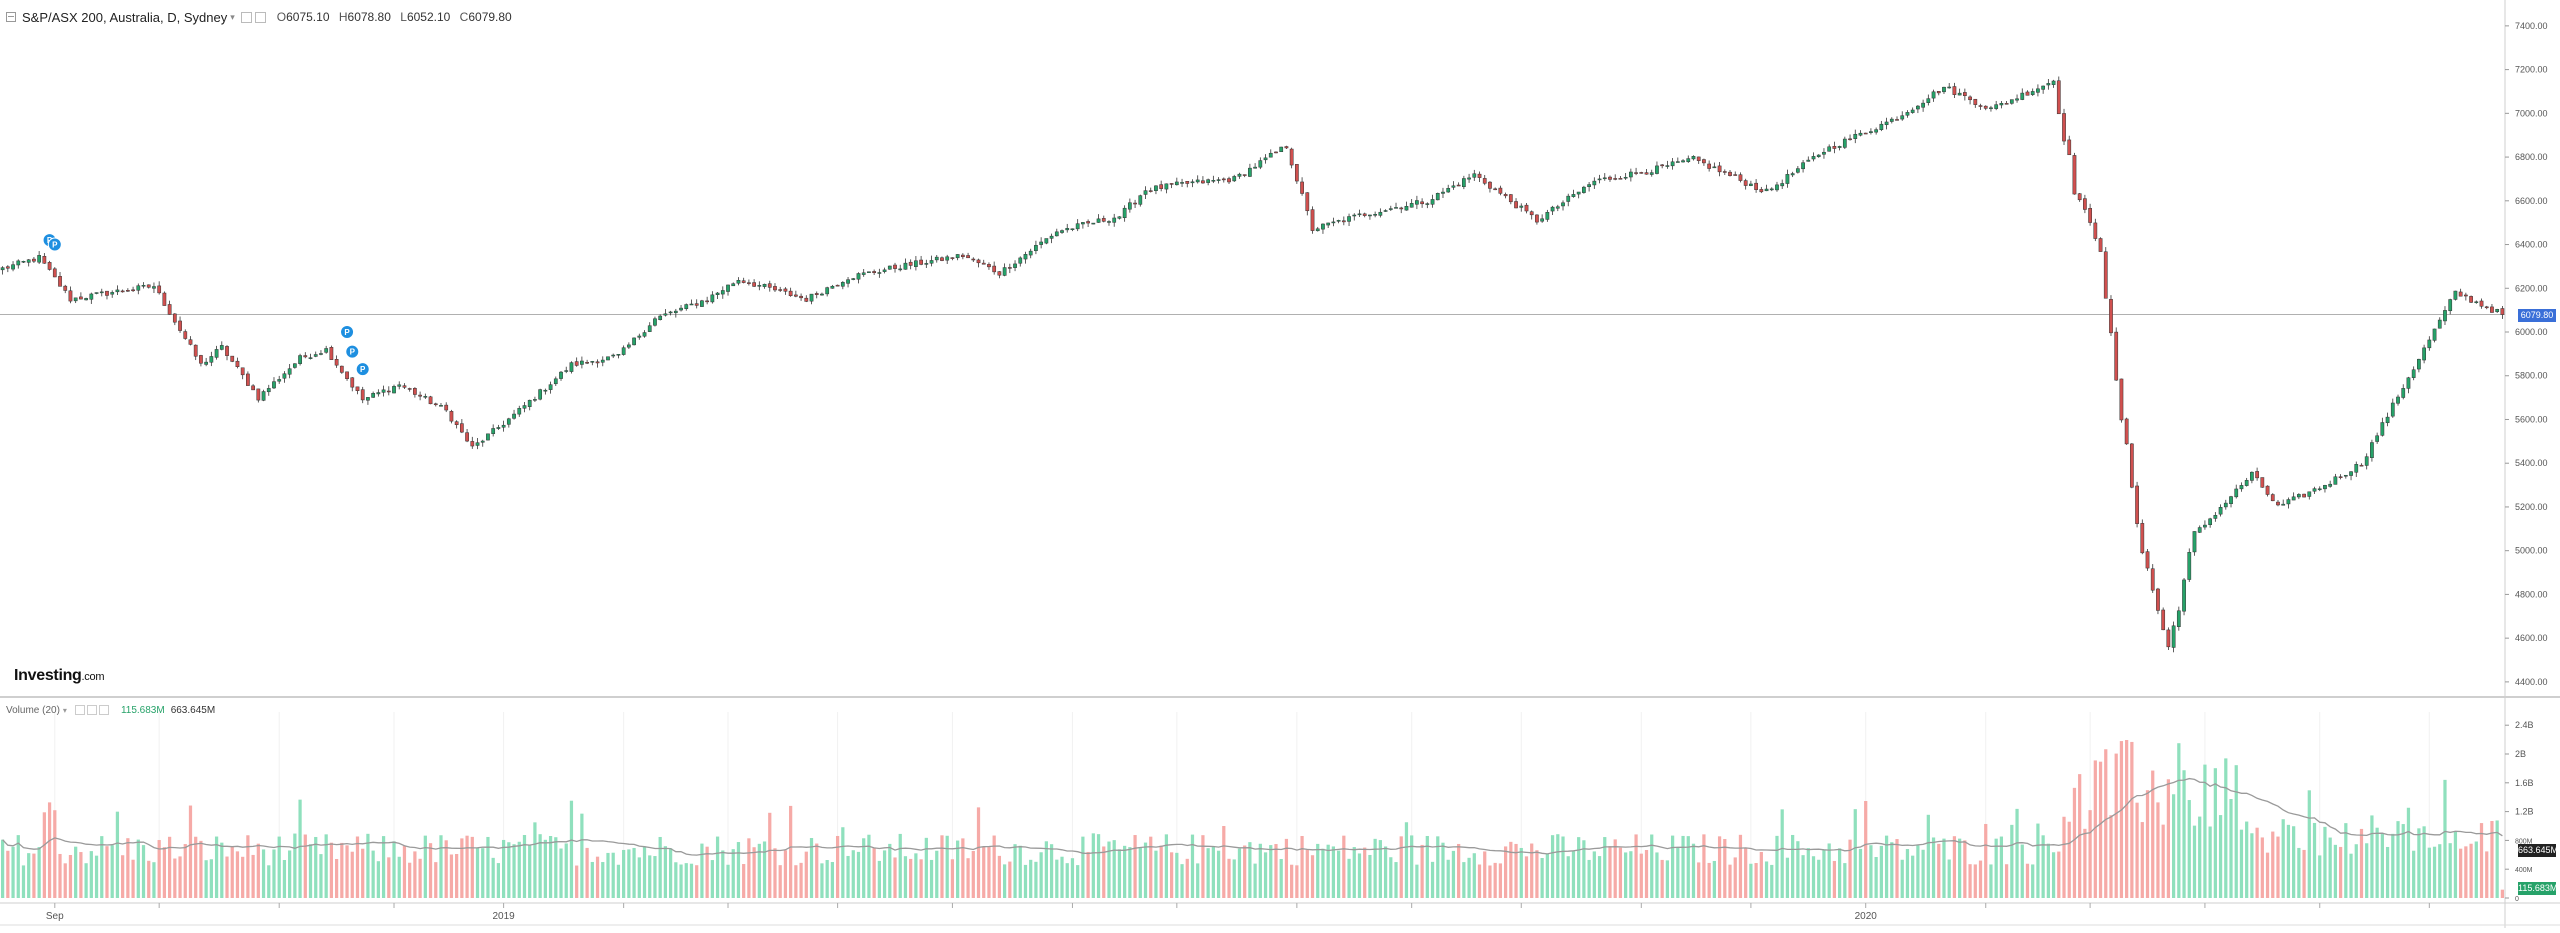  What do you see at coordinates (343, 17) in the screenshot?
I see `high-label: H` at bounding box center [343, 17].